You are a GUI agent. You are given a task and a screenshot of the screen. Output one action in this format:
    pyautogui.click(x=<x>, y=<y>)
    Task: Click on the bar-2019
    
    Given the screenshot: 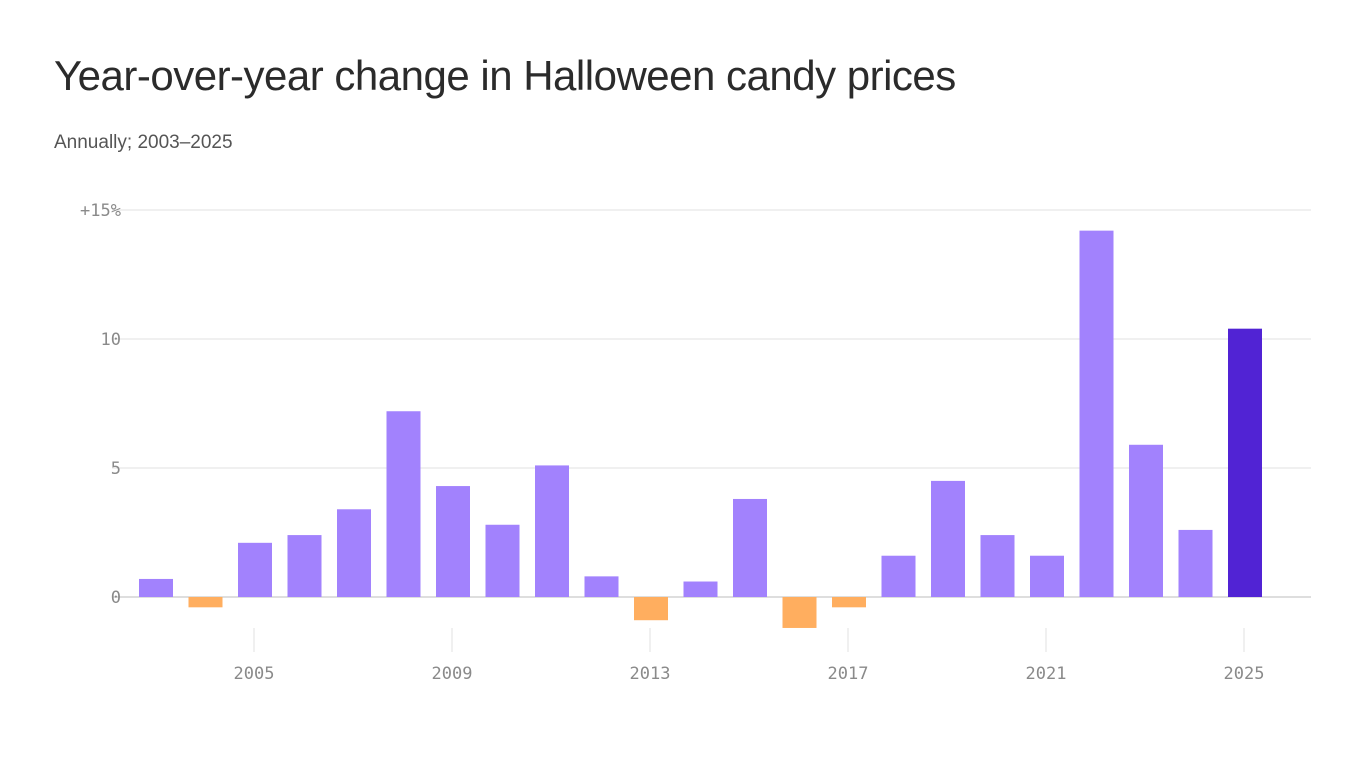 What is the action you would take?
    pyautogui.click(x=948, y=538)
    